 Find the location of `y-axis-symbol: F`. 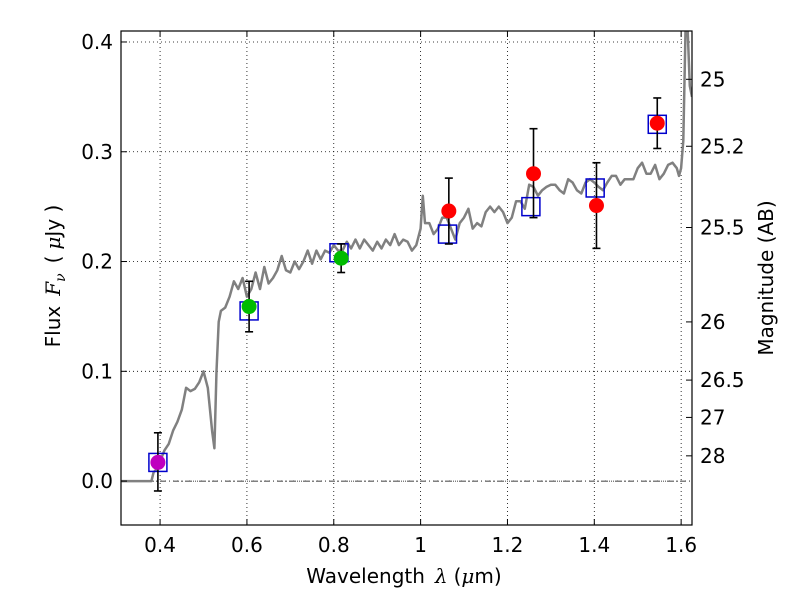

y-axis-symbol: F is located at coordinates (53, 289).